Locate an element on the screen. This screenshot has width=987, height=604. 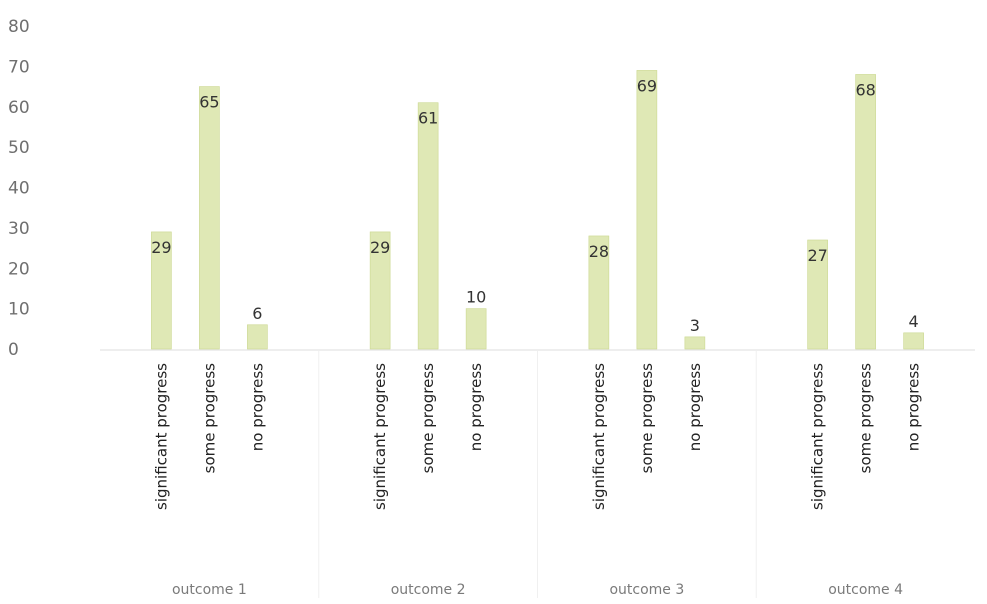
data-label: 3 is located at coordinates (695, 325).